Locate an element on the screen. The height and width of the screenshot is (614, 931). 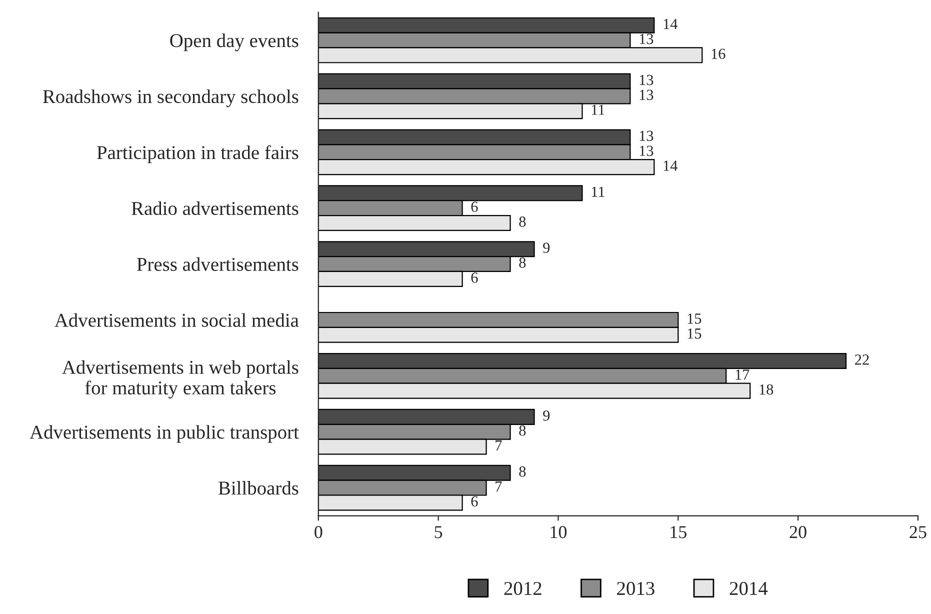
y-tick-label: Open day events is located at coordinates (234, 43).